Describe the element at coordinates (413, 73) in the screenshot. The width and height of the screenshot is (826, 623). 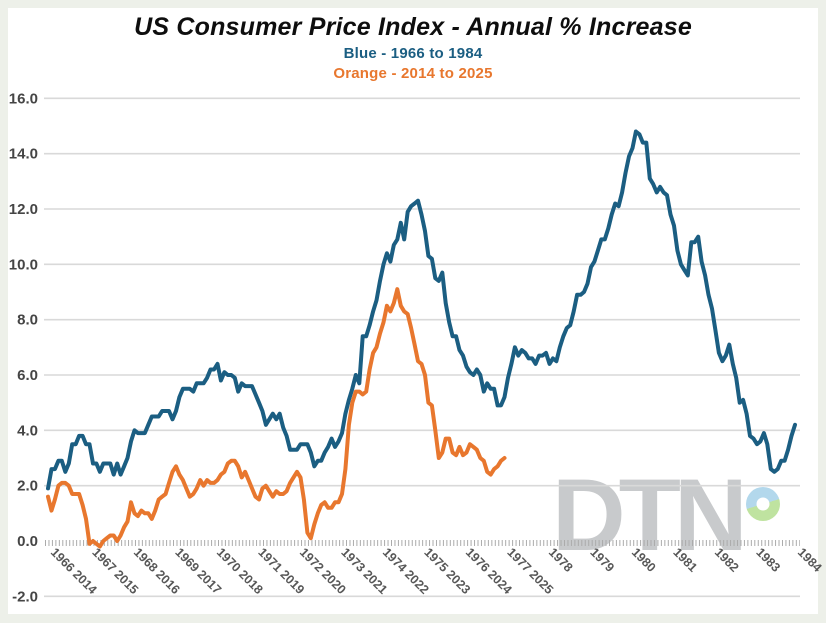
I see `legend-orange-label: Orange - 2014 to 2025` at that location.